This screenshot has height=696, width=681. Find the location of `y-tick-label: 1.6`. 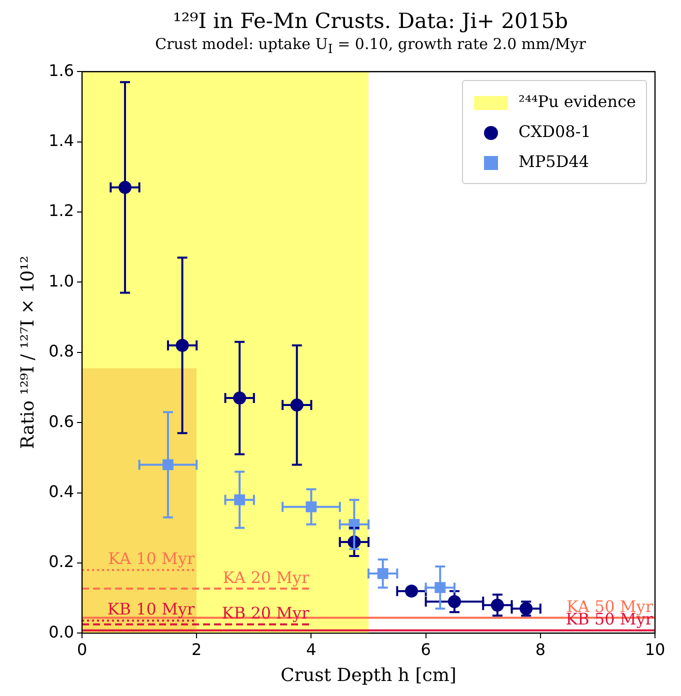

y-tick-label: 1.6 is located at coordinates (61, 70).